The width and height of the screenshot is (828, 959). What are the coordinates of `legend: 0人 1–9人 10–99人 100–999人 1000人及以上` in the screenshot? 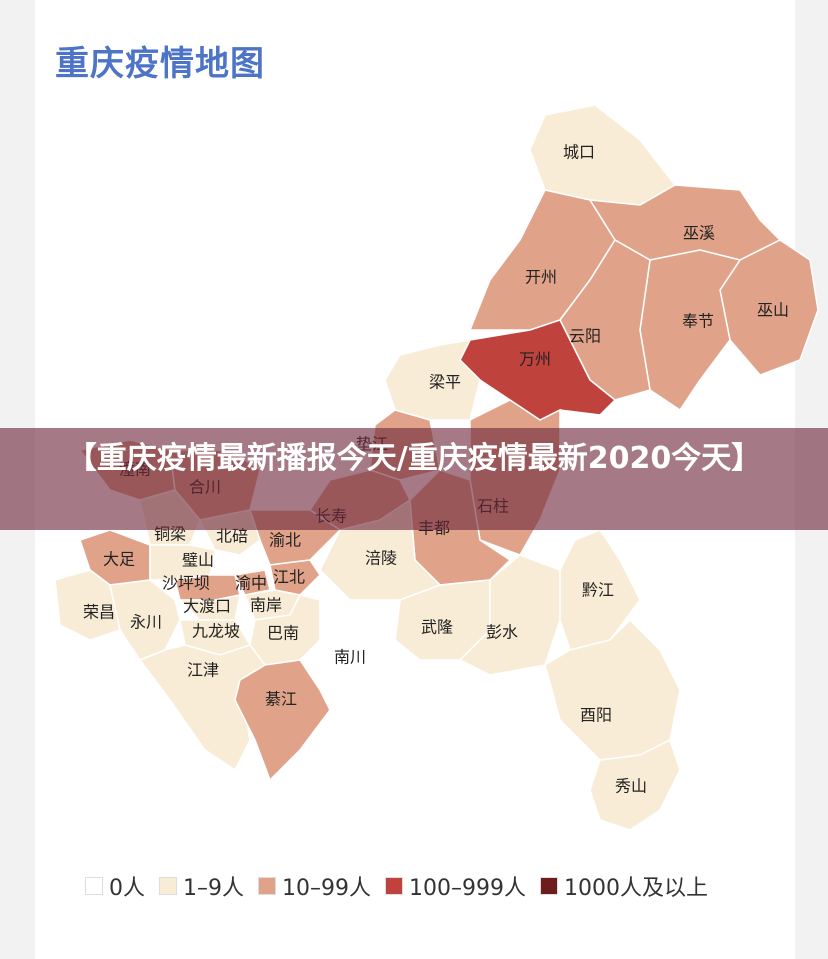 It's located at (403, 886).